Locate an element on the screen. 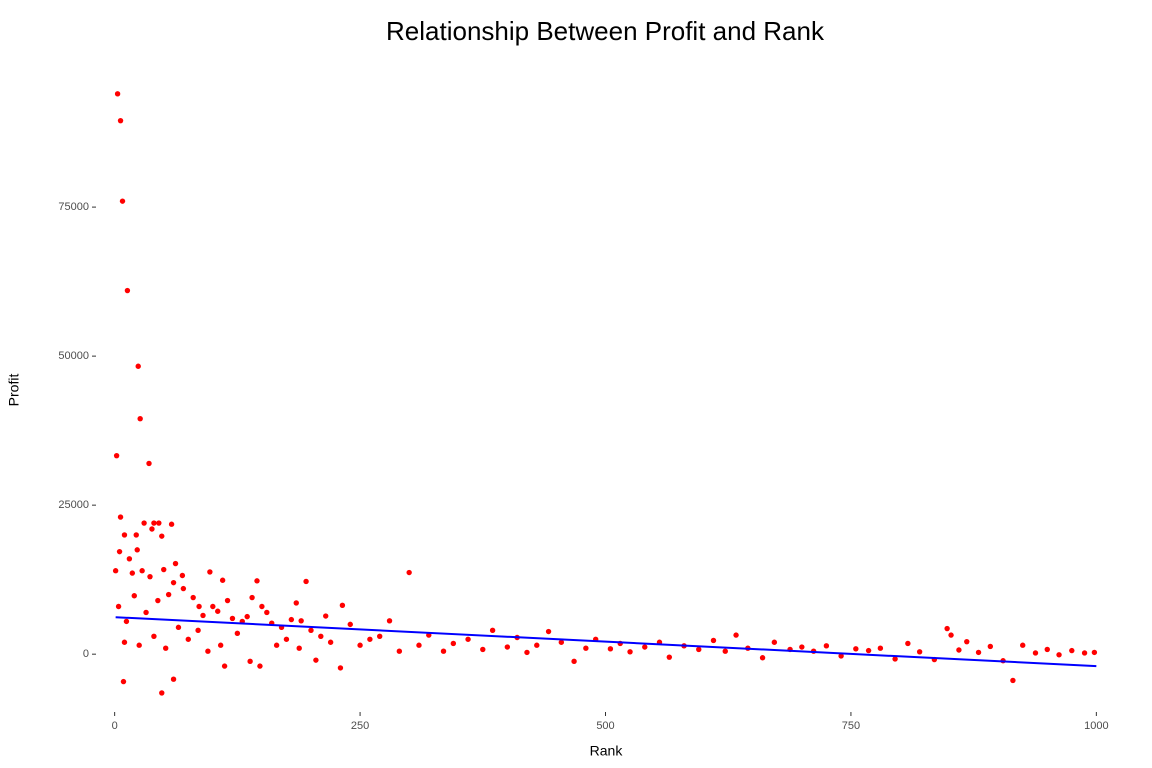 The width and height of the screenshot is (1152, 768). y-tick-label: 0 is located at coordinates (86, 654).